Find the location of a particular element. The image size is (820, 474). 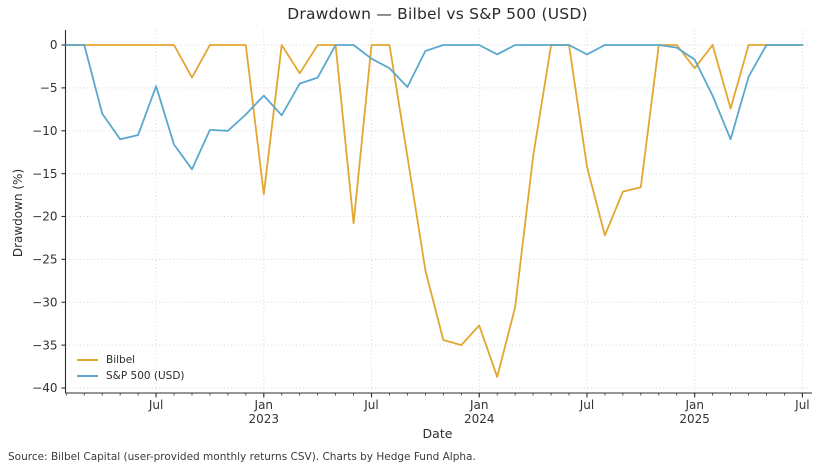

chart-title: Drawdown — Bilbel vs S&P 500 (USD) is located at coordinates (437, 14).